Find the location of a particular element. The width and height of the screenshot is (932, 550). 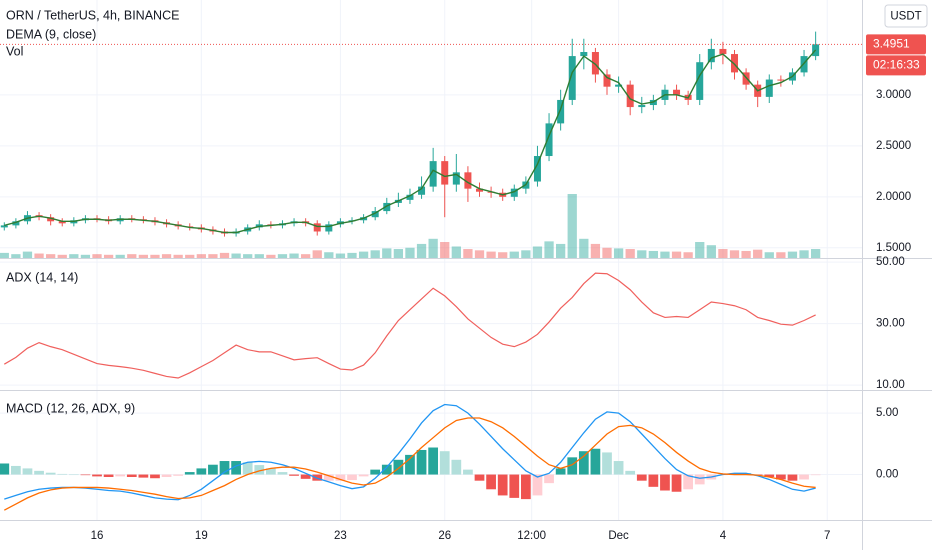

signal-line is located at coordinates (409, 464).